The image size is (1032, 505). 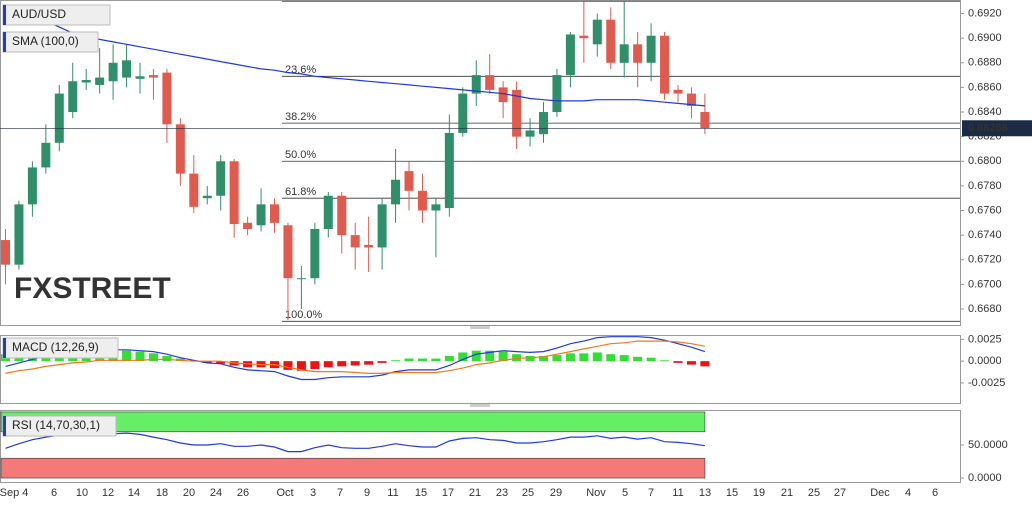 What do you see at coordinates (759, 493) in the screenshot?
I see `x-tick-label: 19` at bounding box center [759, 493].